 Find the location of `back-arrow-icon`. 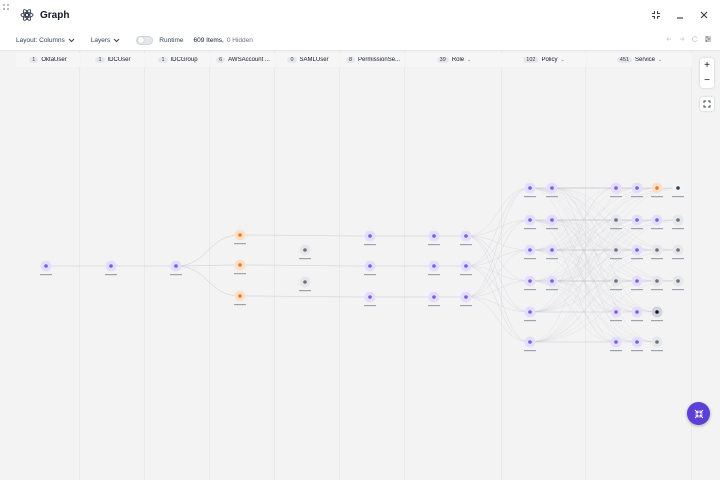

back-arrow-icon is located at coordinates (669, 39).